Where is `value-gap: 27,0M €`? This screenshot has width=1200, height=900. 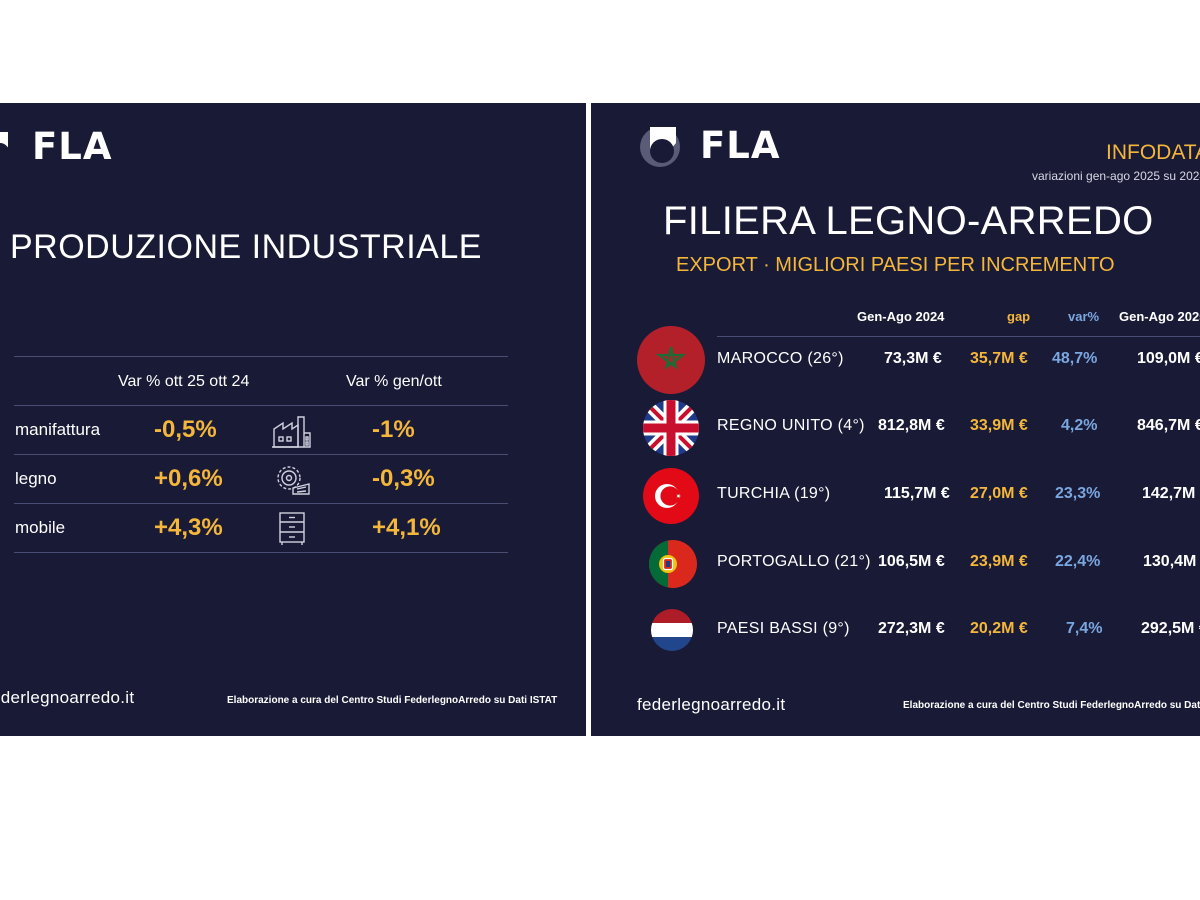
value-gap: 27,0M € is located at coordinates (999, 493).